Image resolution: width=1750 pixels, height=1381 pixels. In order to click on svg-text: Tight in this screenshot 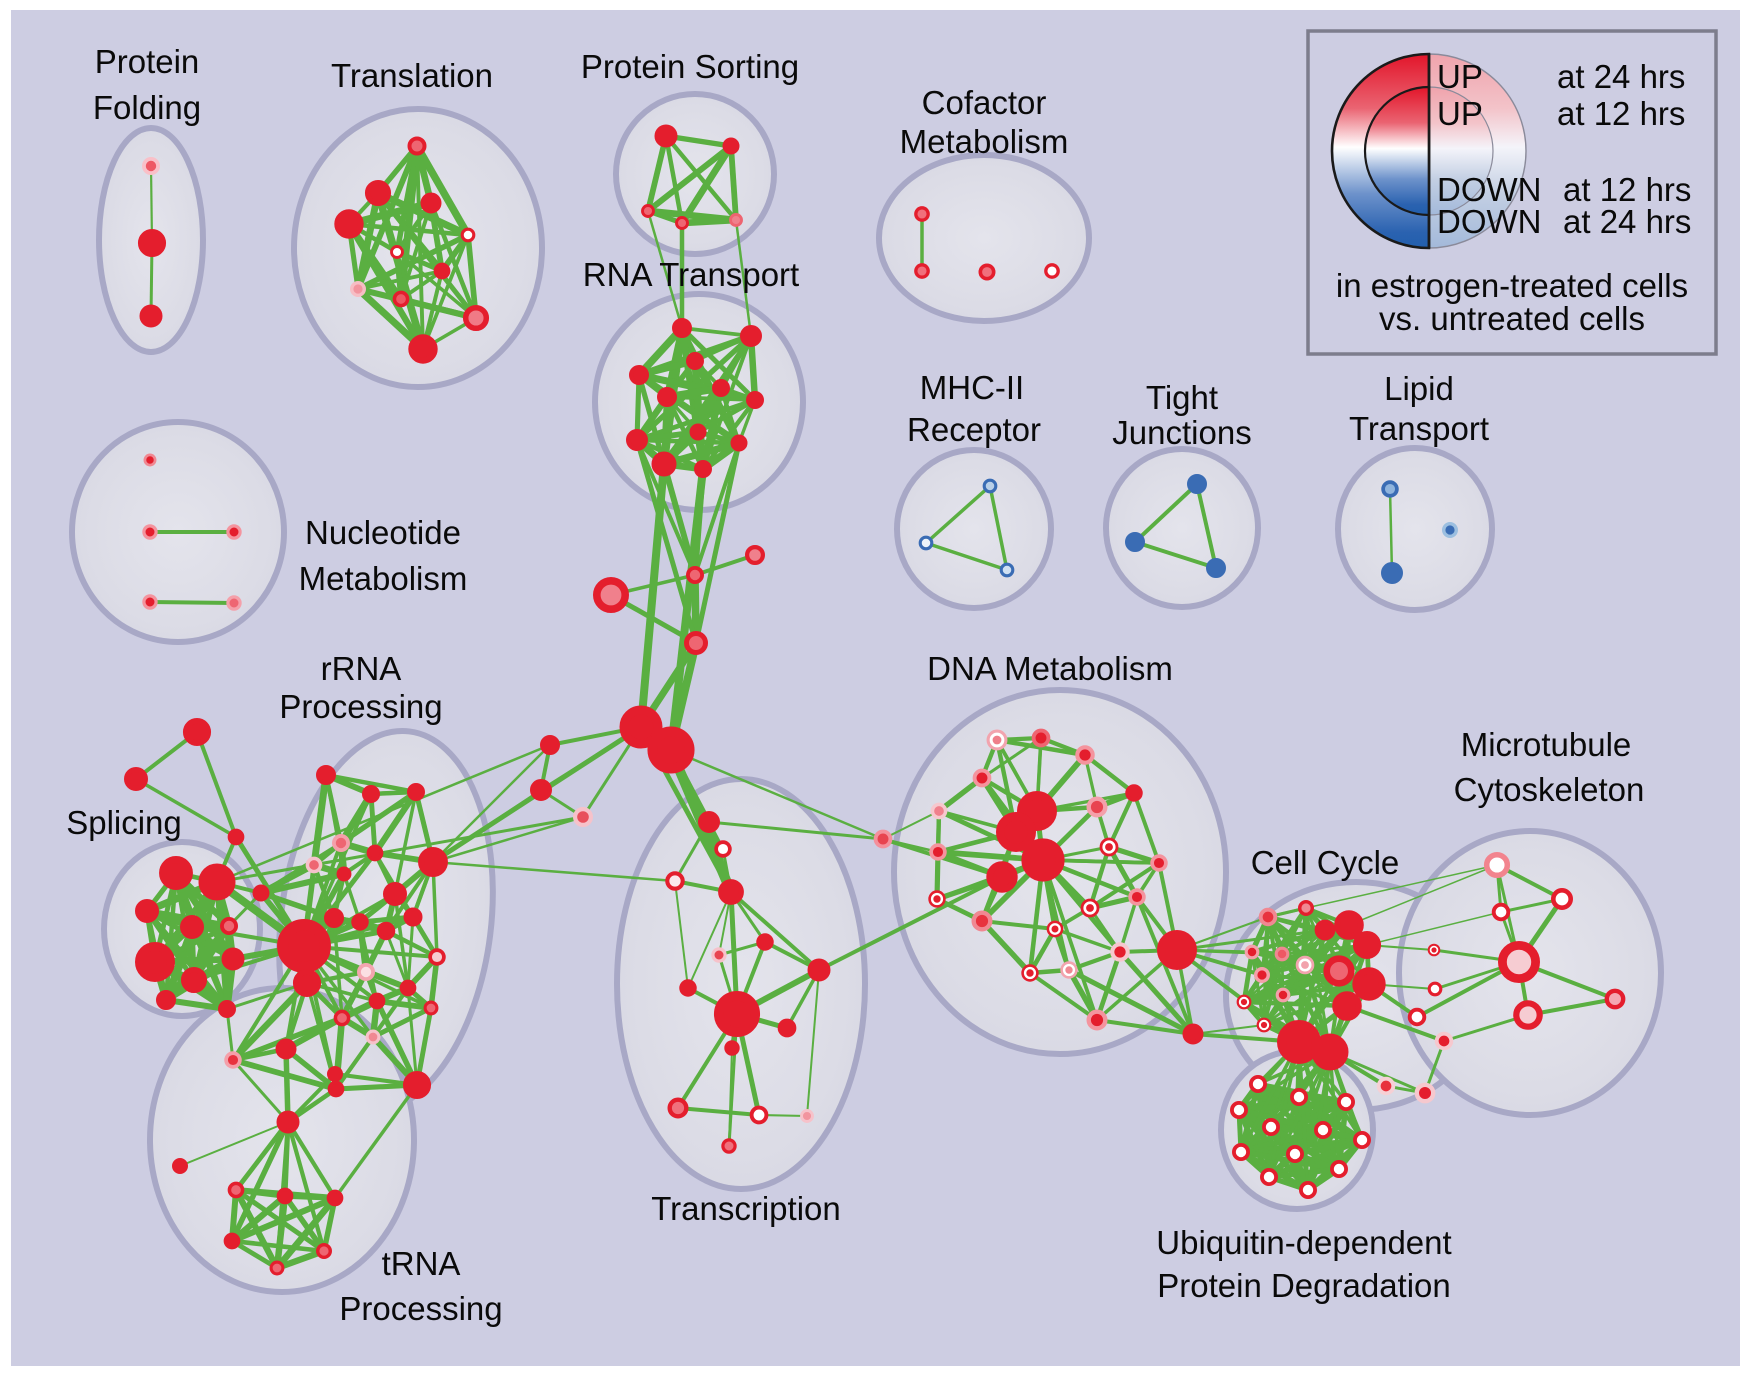, I will do `click(1182, 397)`.